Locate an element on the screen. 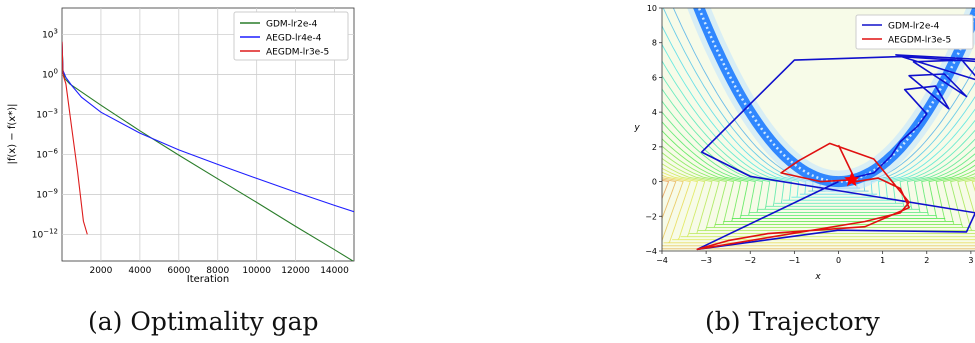  y-tick-label: −4 is located at coordinates (651, 251).